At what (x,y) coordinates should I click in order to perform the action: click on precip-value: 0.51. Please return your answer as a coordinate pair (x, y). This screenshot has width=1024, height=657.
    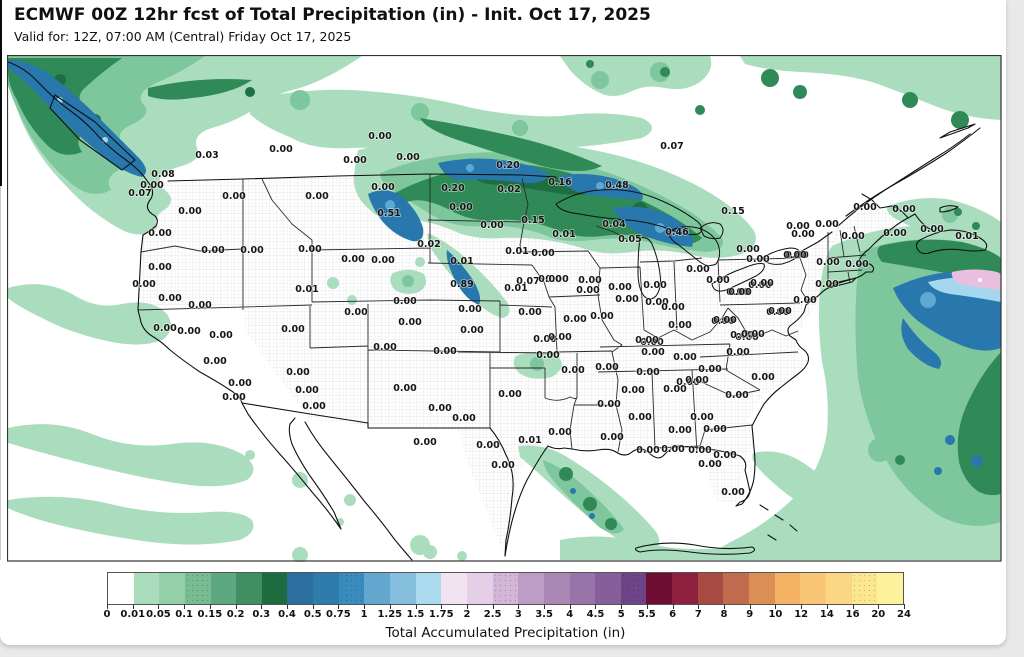
    Looking at the image, I should click on (388, 213).